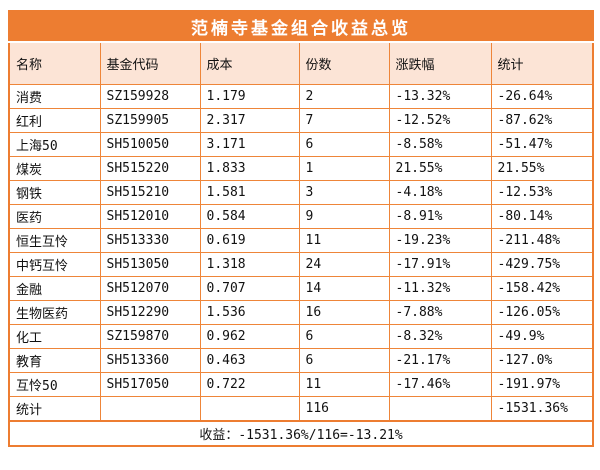 Image resolution: width=600 pixels, height=470 pixels. Describe the element at coordinates (249, 408) in the screenshot. I see `totals-cell-cost` at that location.